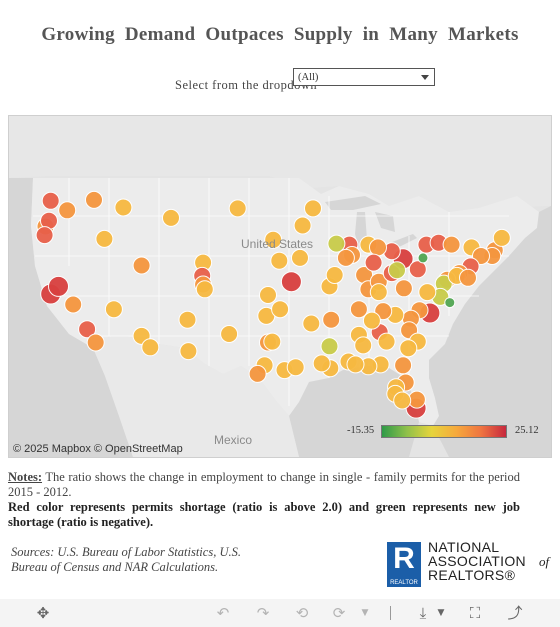 The image size is (560, 627). Describe the element at coordinates (475, 613) in the screenshot. I see `fullscreen-icon: ⛶` at that location.